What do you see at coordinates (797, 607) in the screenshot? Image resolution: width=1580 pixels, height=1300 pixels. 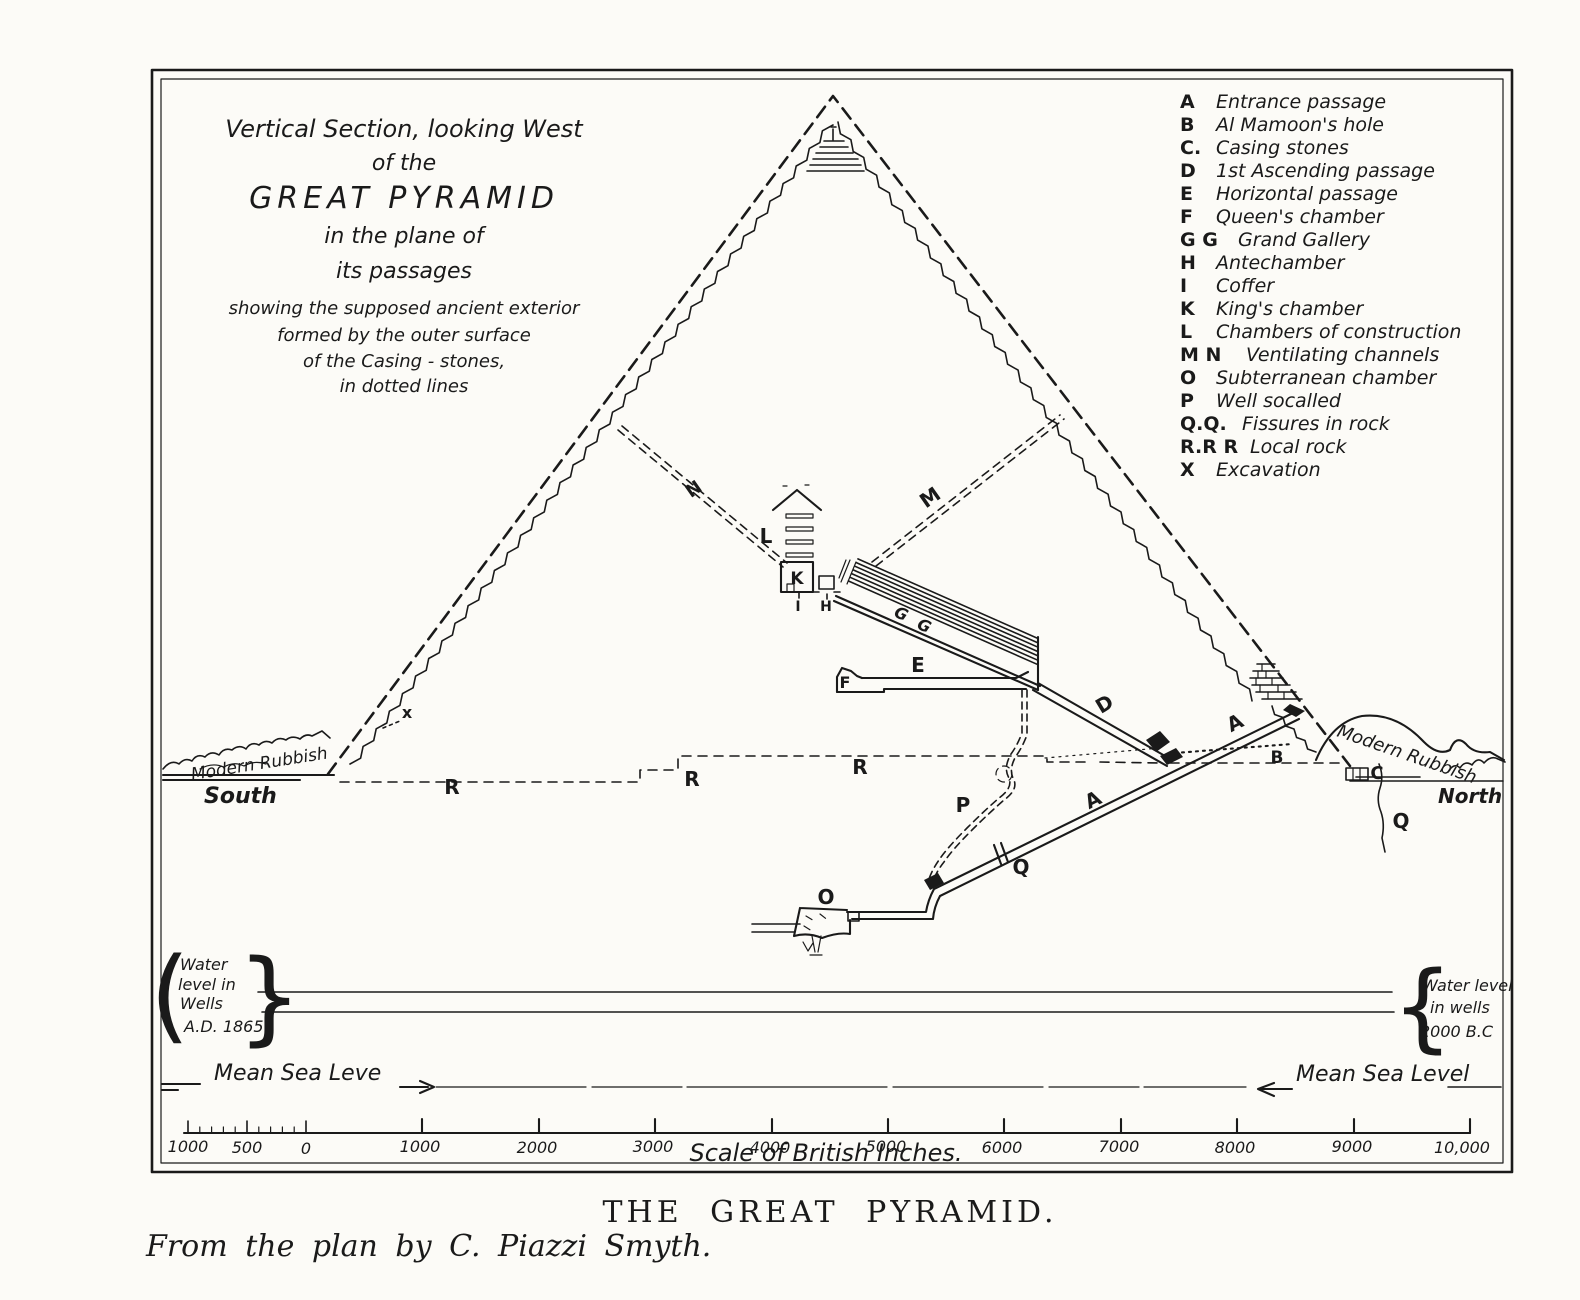 I see `label-coffer: I` at bounding box center [797, 607].